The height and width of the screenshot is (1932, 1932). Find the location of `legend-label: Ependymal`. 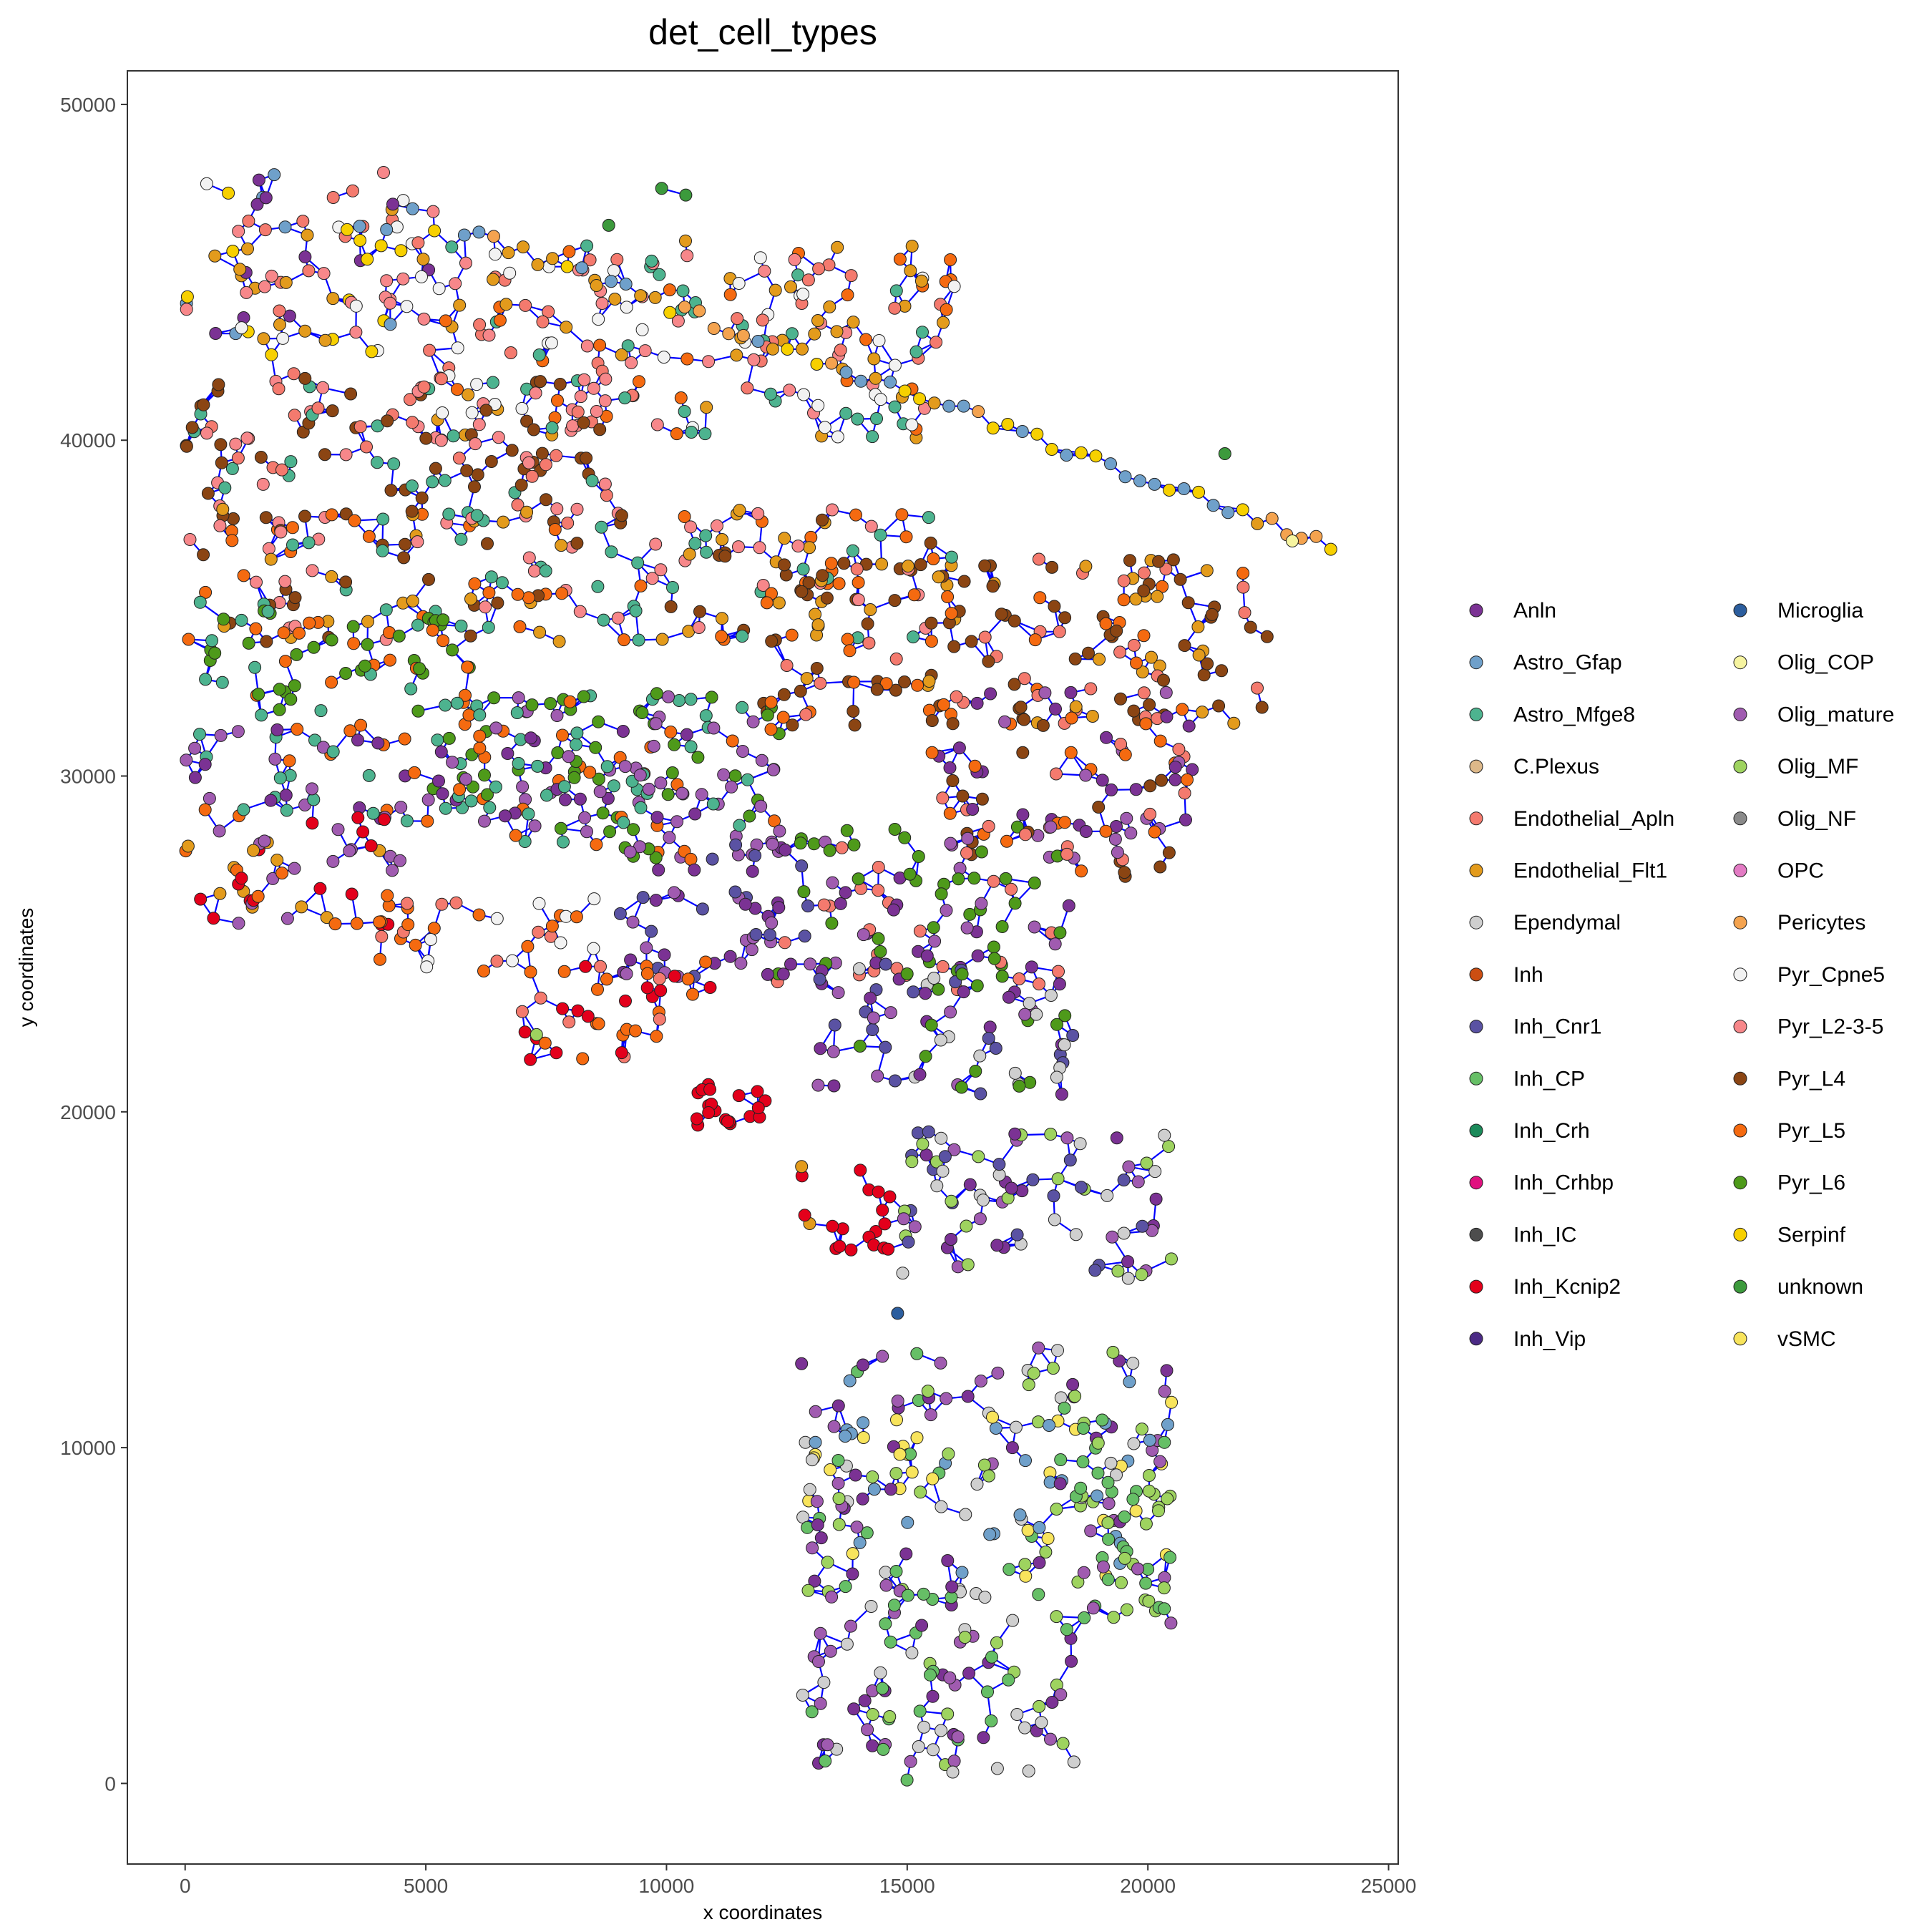

legend-label: Ependymal is located at coordinates (1567, 923).